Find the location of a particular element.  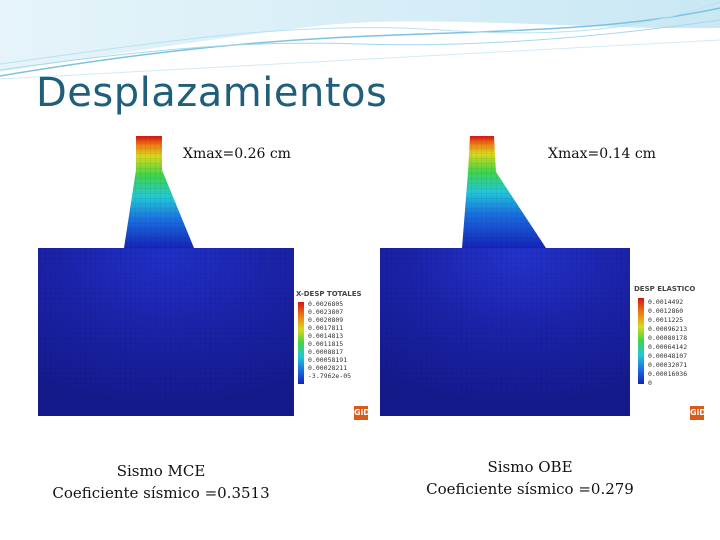

legend-value: 0.0008817 is located at coordinates (326, 352).